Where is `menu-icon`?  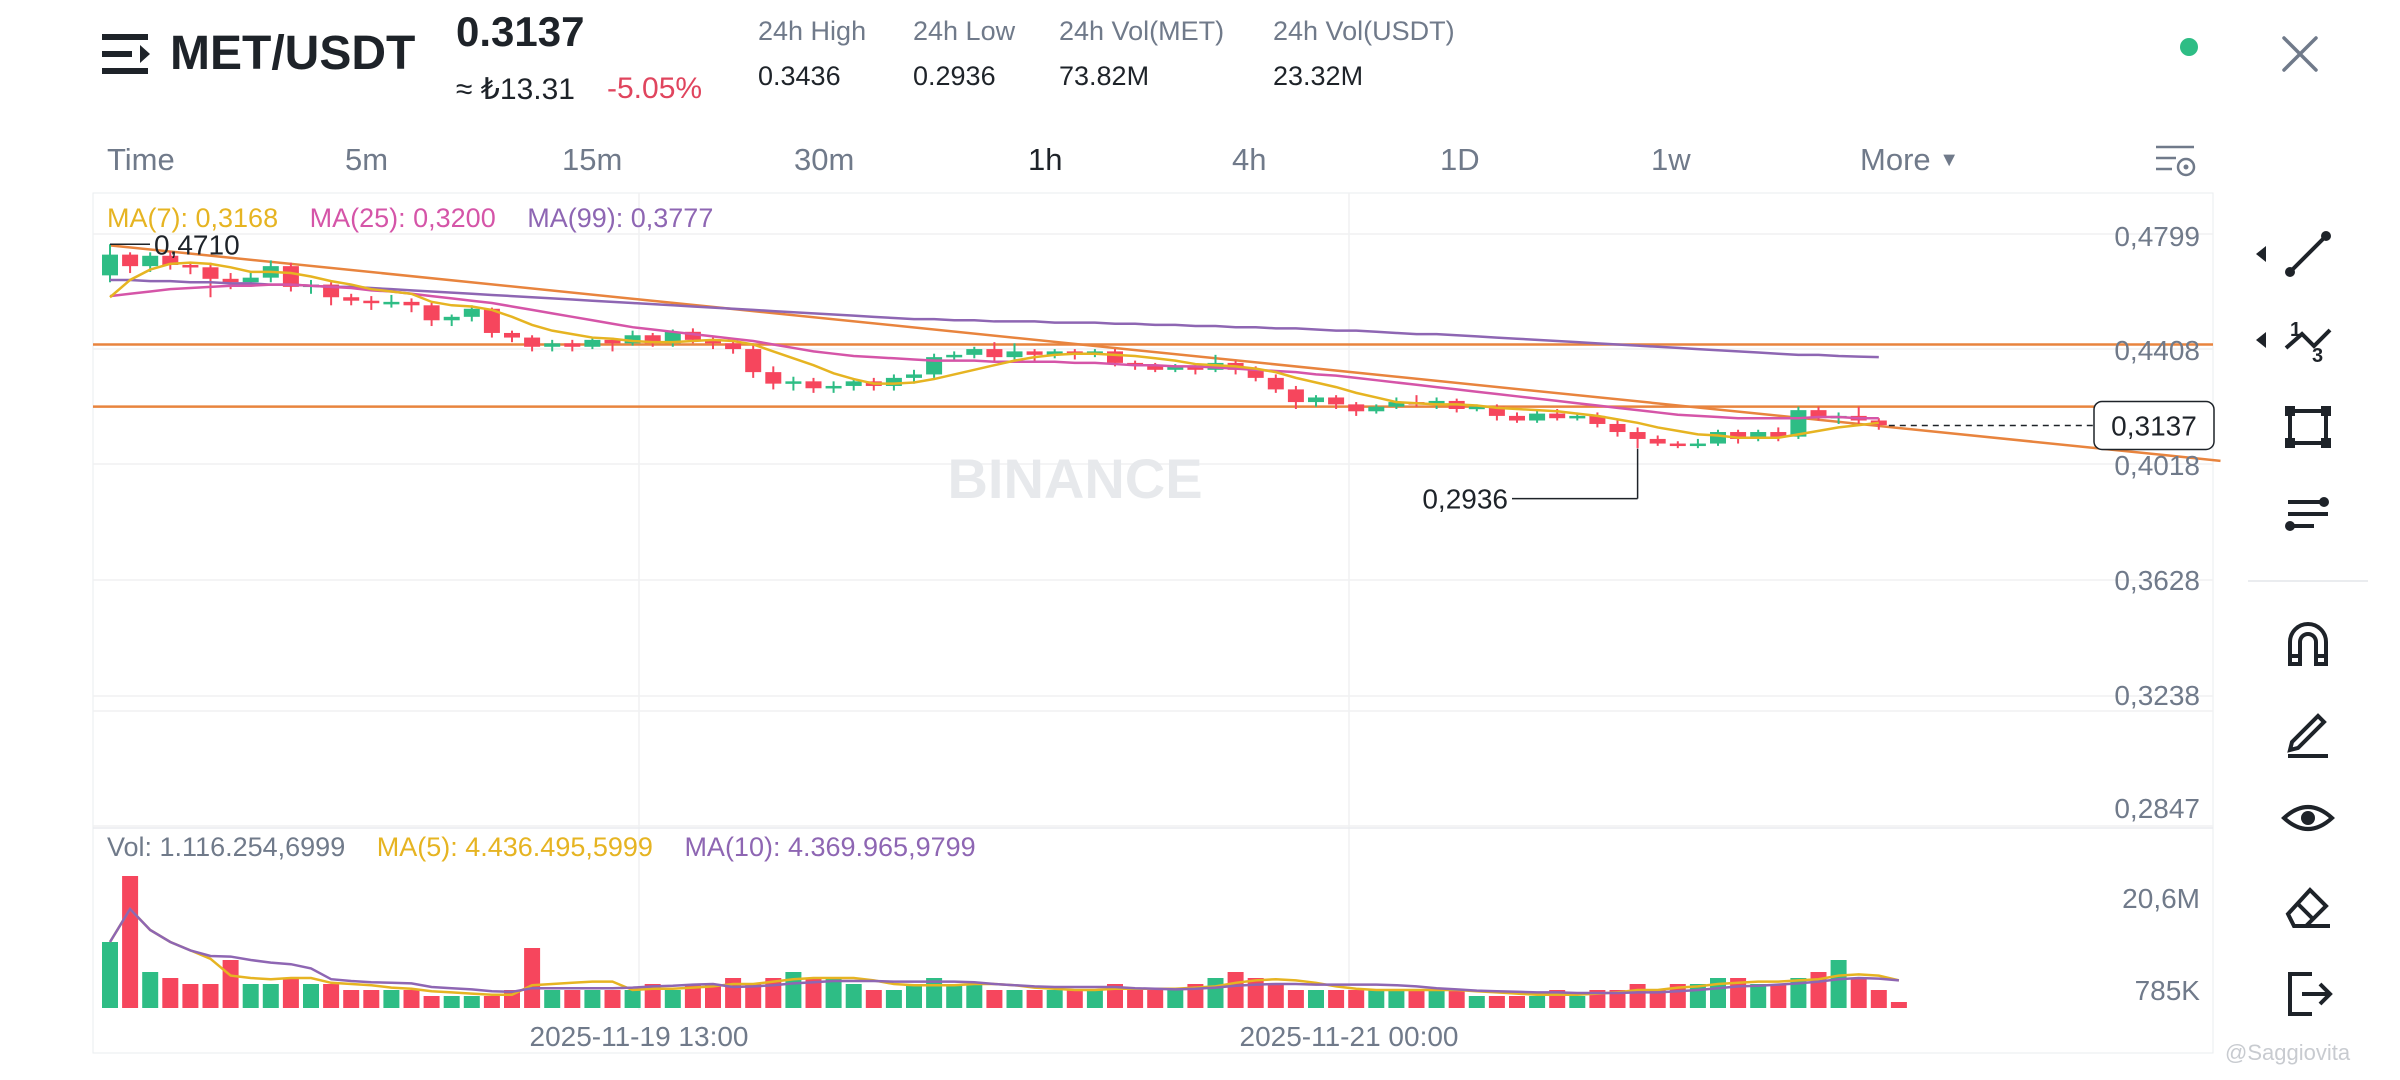 menu-icon is located at coordinates (127, 54).